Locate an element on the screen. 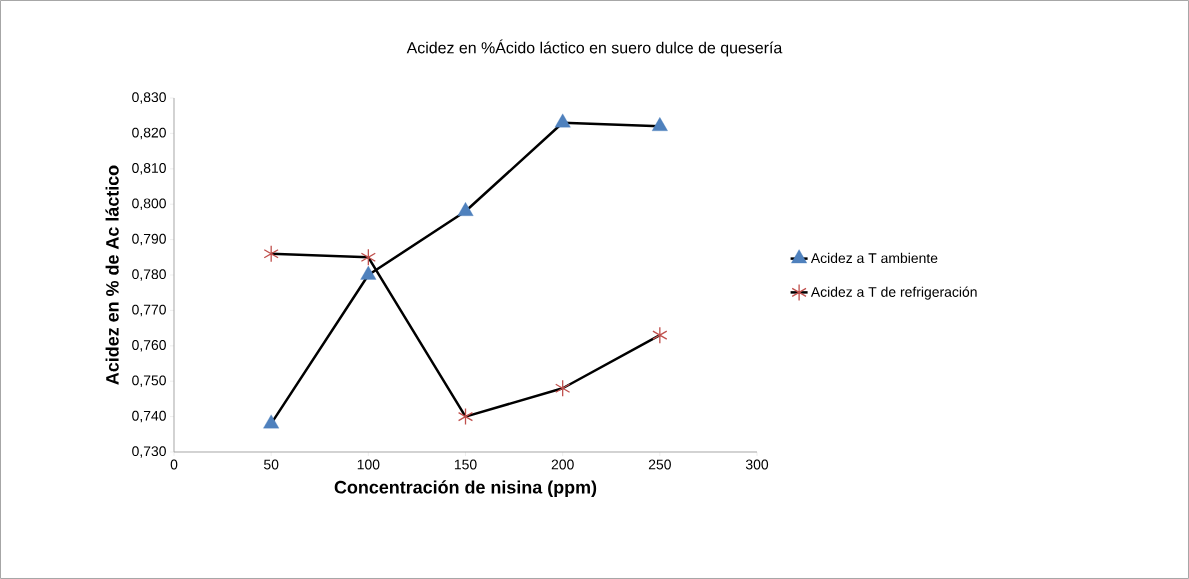 Image resolution: width=1189 pixels, height=579 pixels. x-tick-label: 50 is located at coordinates (271, 464).